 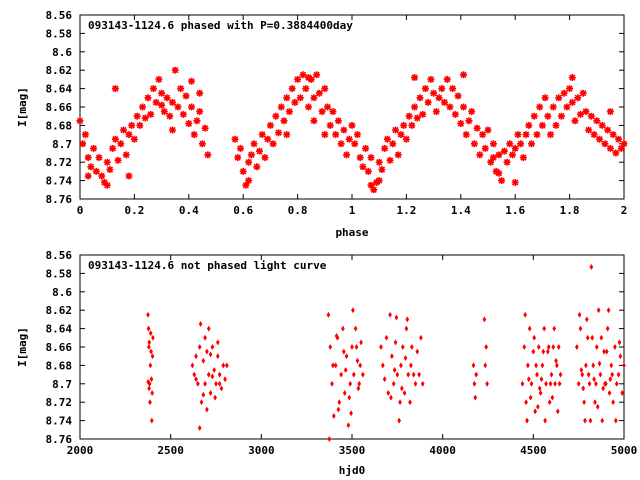 I want to click on y-tick-label: 8.66, so click(x=59, y=107).